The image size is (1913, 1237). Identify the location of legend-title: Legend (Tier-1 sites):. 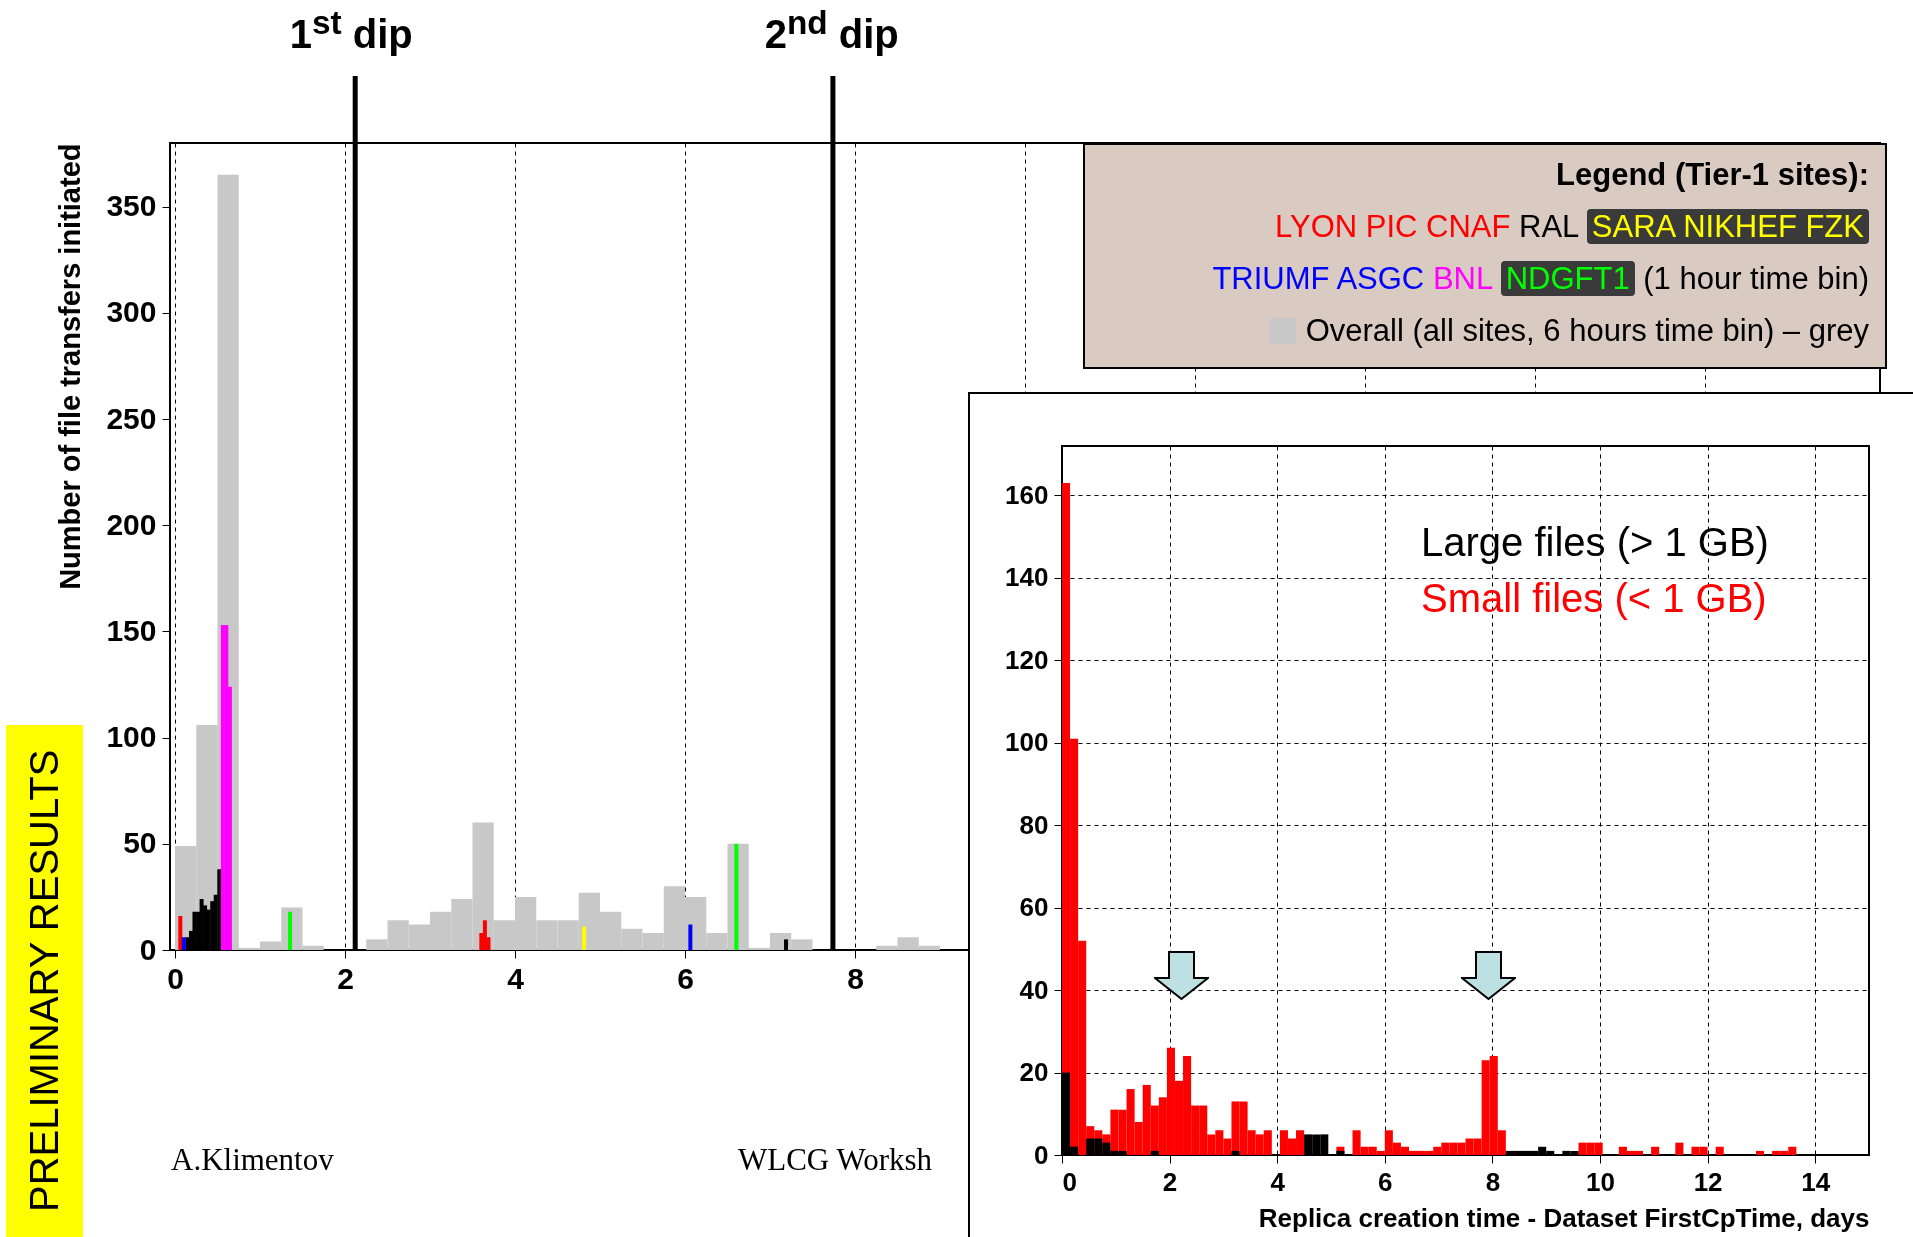
(1712, 175).